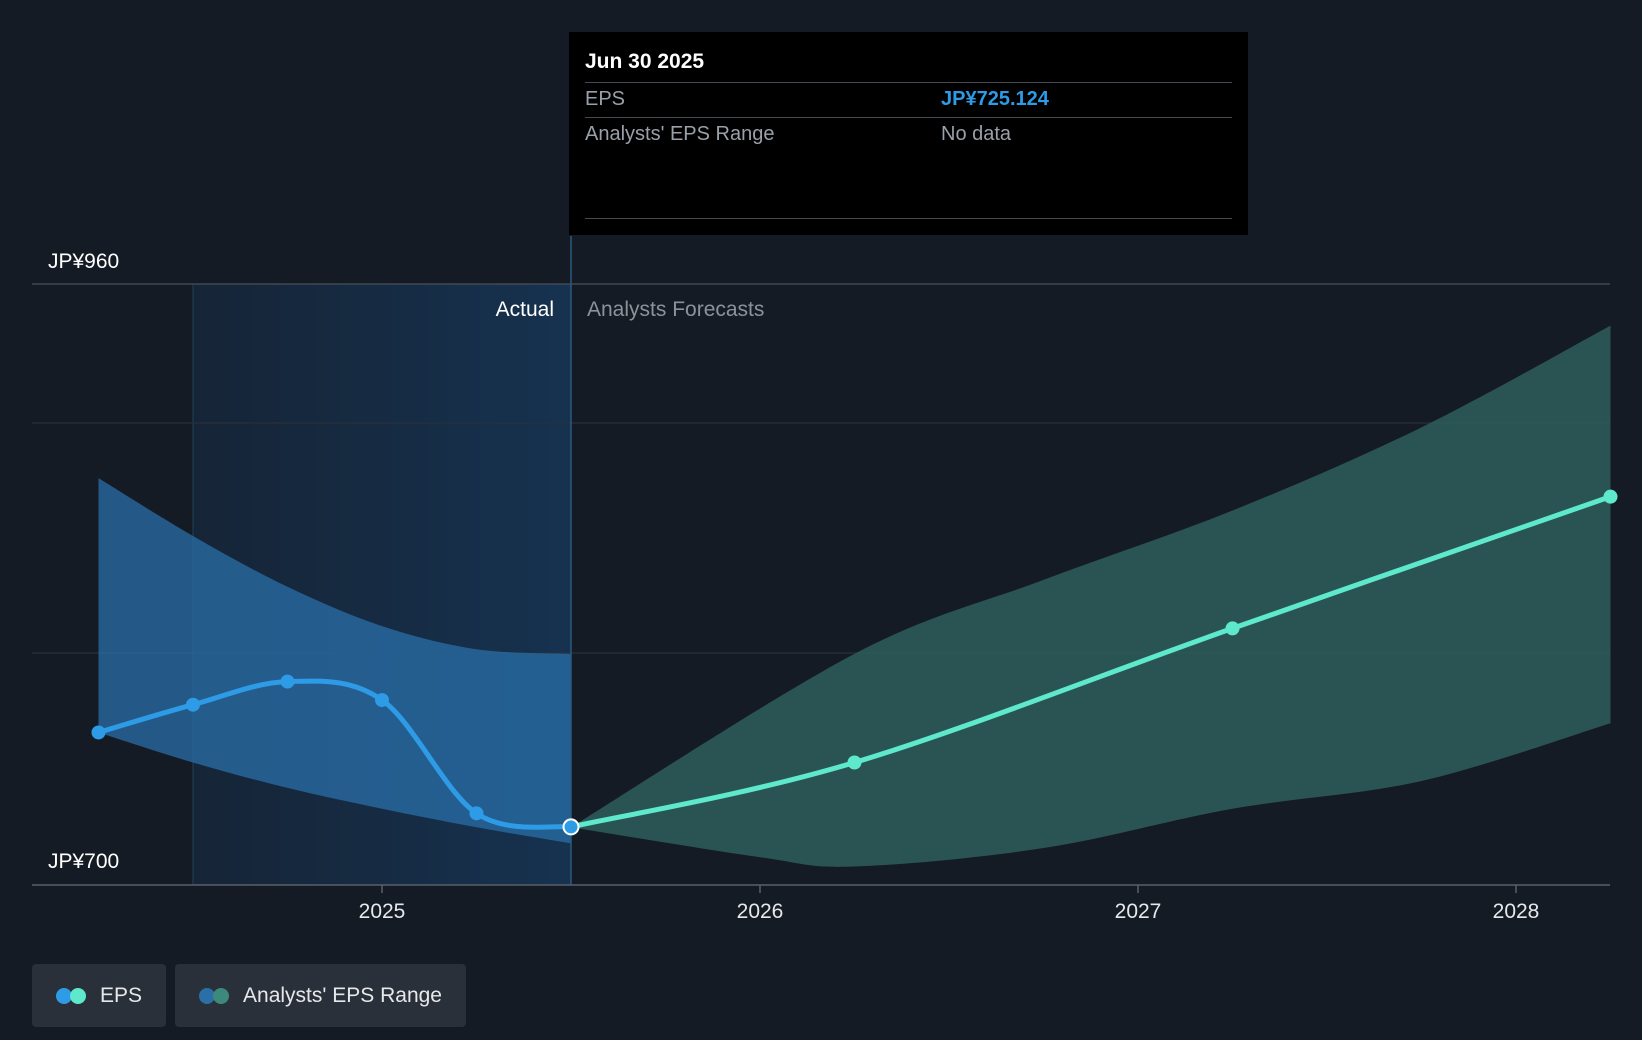 This screenshot has height=1040, width=1642. What do you see at coordinates (995, 99) in the screenshot?
I see `tooltip-eps-value: JP¥725.124` at bounding box center [995, 99].